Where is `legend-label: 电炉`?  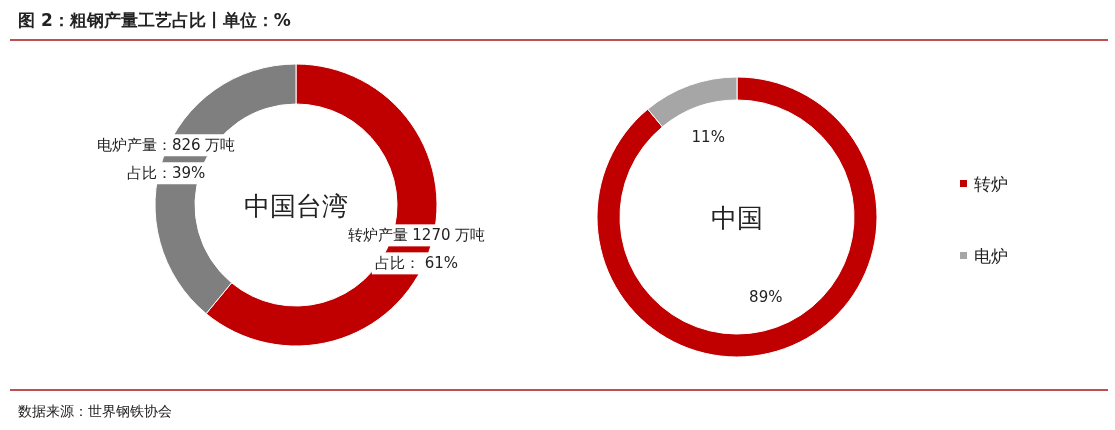 legend-label: 电炉 is located at coordinates (991, 256).